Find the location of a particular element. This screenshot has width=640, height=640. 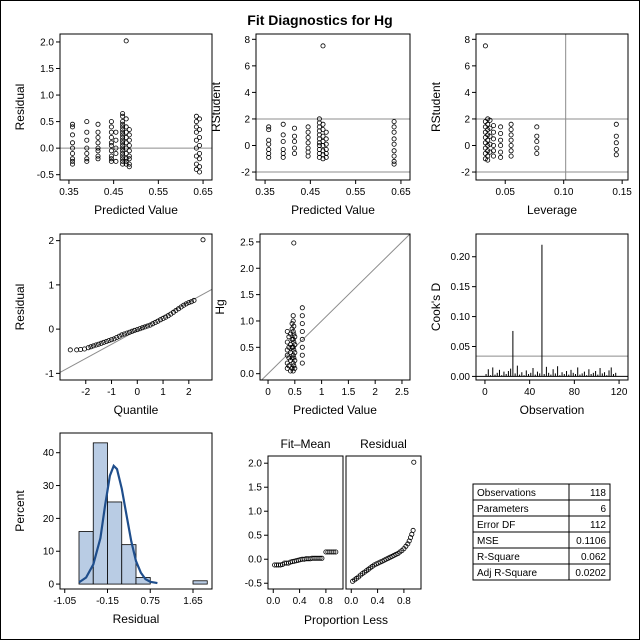

rf_residual-marks is located at coordinates (383, 521).